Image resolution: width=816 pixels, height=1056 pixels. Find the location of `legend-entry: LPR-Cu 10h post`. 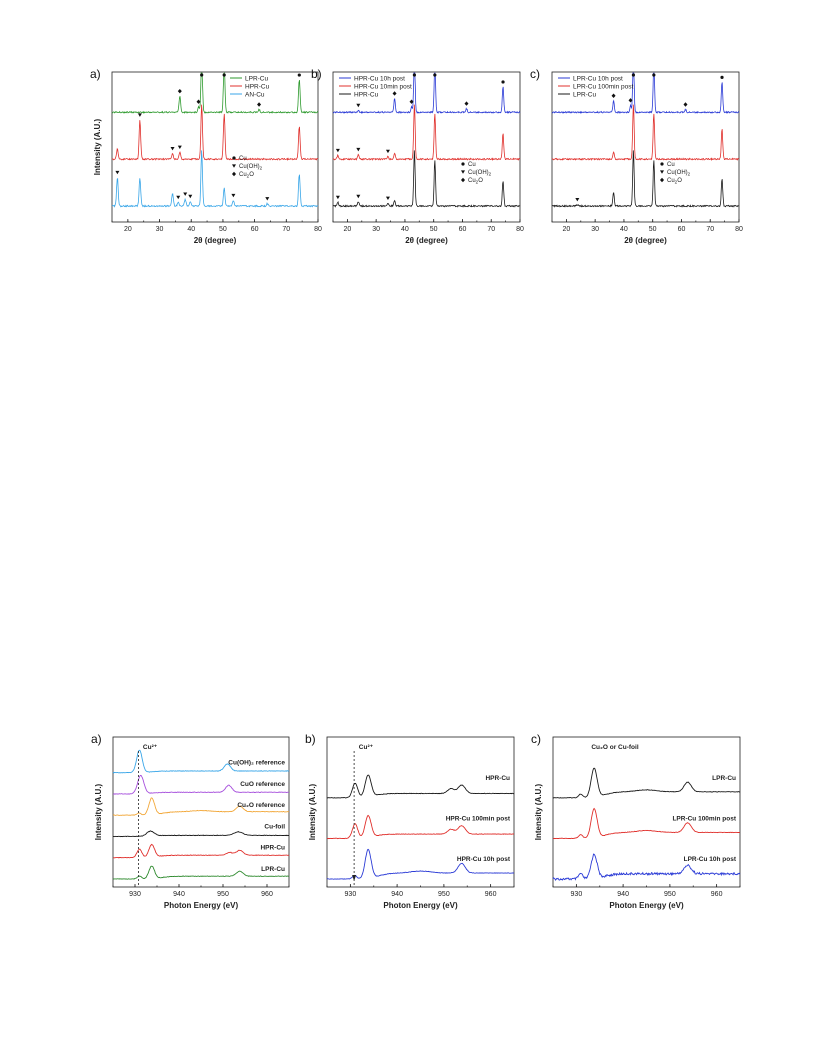

legend-entry: LPR-Cu 10h post is located at coordinates (598, 78).